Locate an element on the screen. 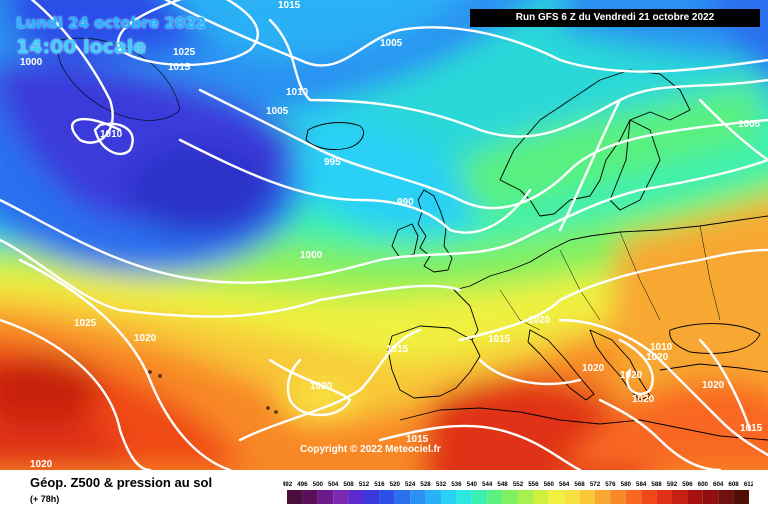 This screenshot has height=512, width=768. legend-tick-label: 516 is located at coordinates (379, 484).